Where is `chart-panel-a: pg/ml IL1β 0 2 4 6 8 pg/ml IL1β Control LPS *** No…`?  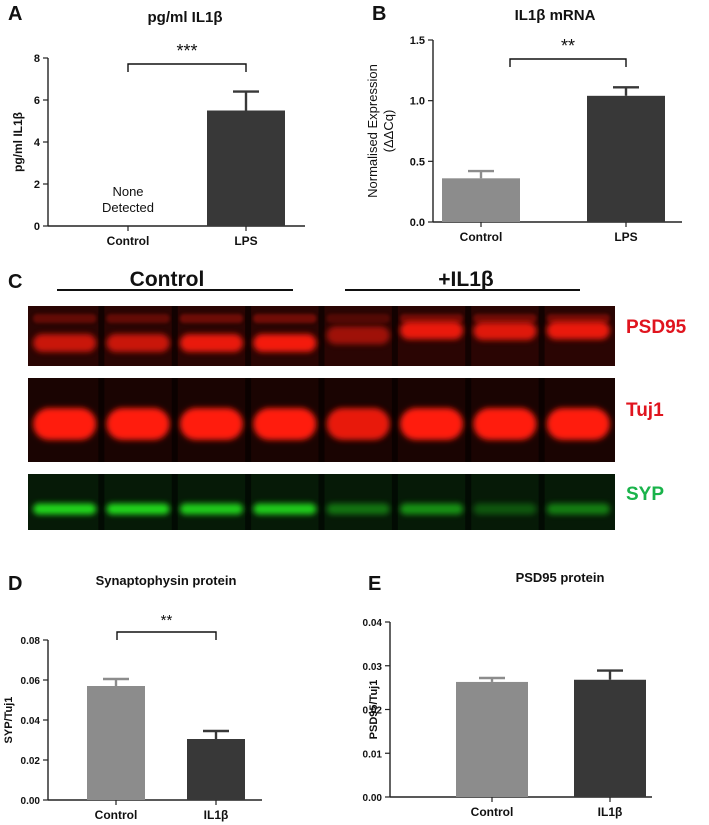
chart-panel-a: pg/ml IL1β 0 2 4 6 8 pg/ml IL1β Control LPS *** No… is located at coordinates (158, 128).